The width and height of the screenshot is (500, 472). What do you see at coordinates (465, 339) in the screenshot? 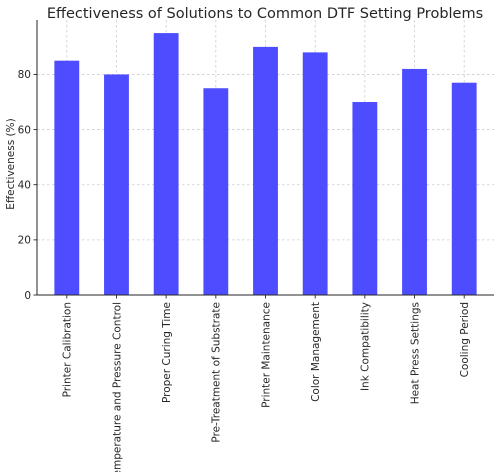
I see `x-tick-label: Cooling Period` at bounding box center [465, 339].